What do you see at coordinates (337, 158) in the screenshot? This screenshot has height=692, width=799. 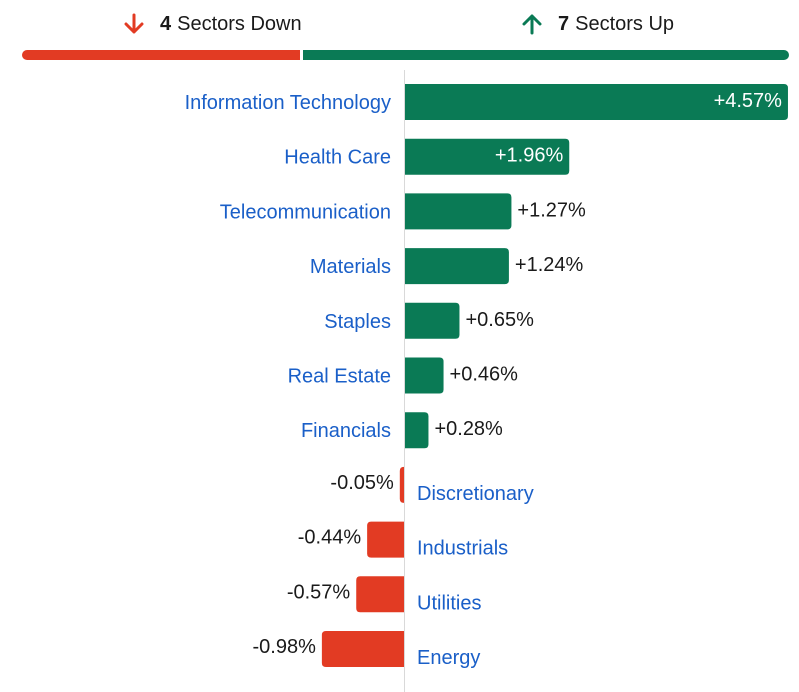 I see `sector-label: Health Care` at bounding box center [337, 158].